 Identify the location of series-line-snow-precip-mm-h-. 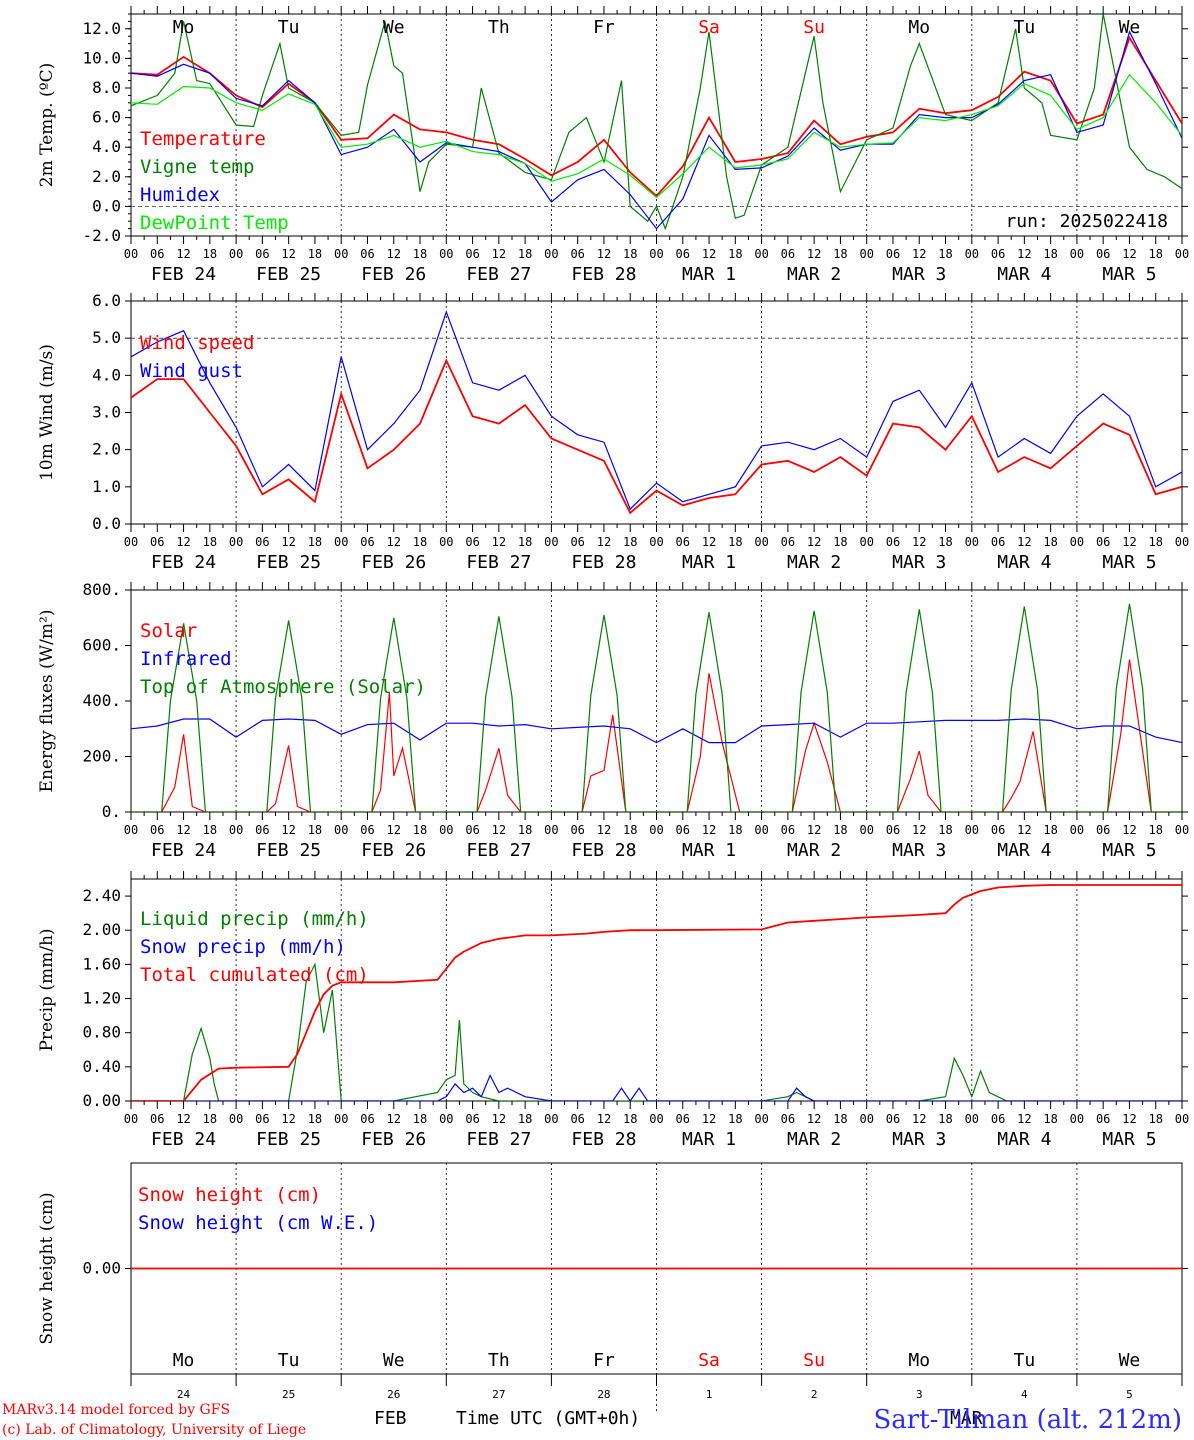
(656, 1087).